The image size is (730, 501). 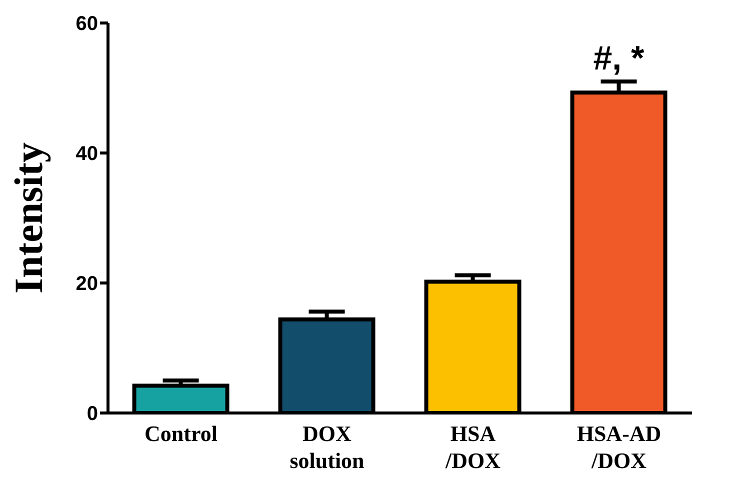 What do you see at coordinates (87, 24) in the screenshot?
I see `y-tick-label: 60` at bounding box center [87, 24].